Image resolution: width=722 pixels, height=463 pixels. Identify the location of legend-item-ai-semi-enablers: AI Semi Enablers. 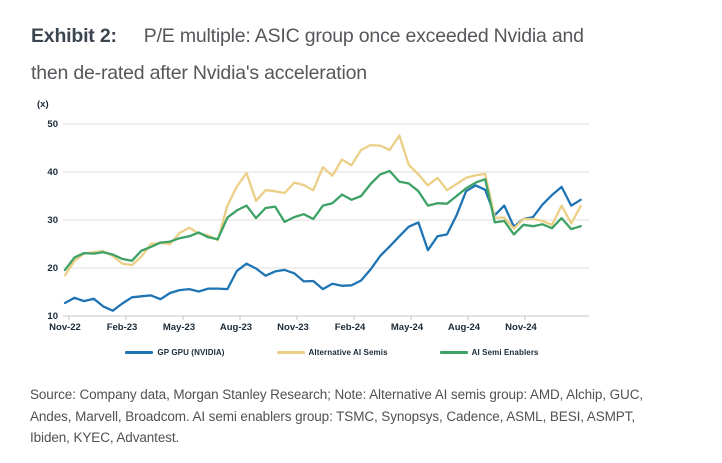
(489, 352).